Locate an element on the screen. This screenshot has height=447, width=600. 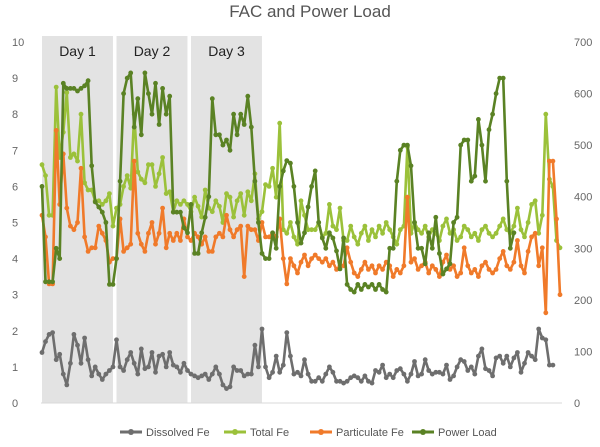
series-dissolved-fe is located at coordinates (297, 358).